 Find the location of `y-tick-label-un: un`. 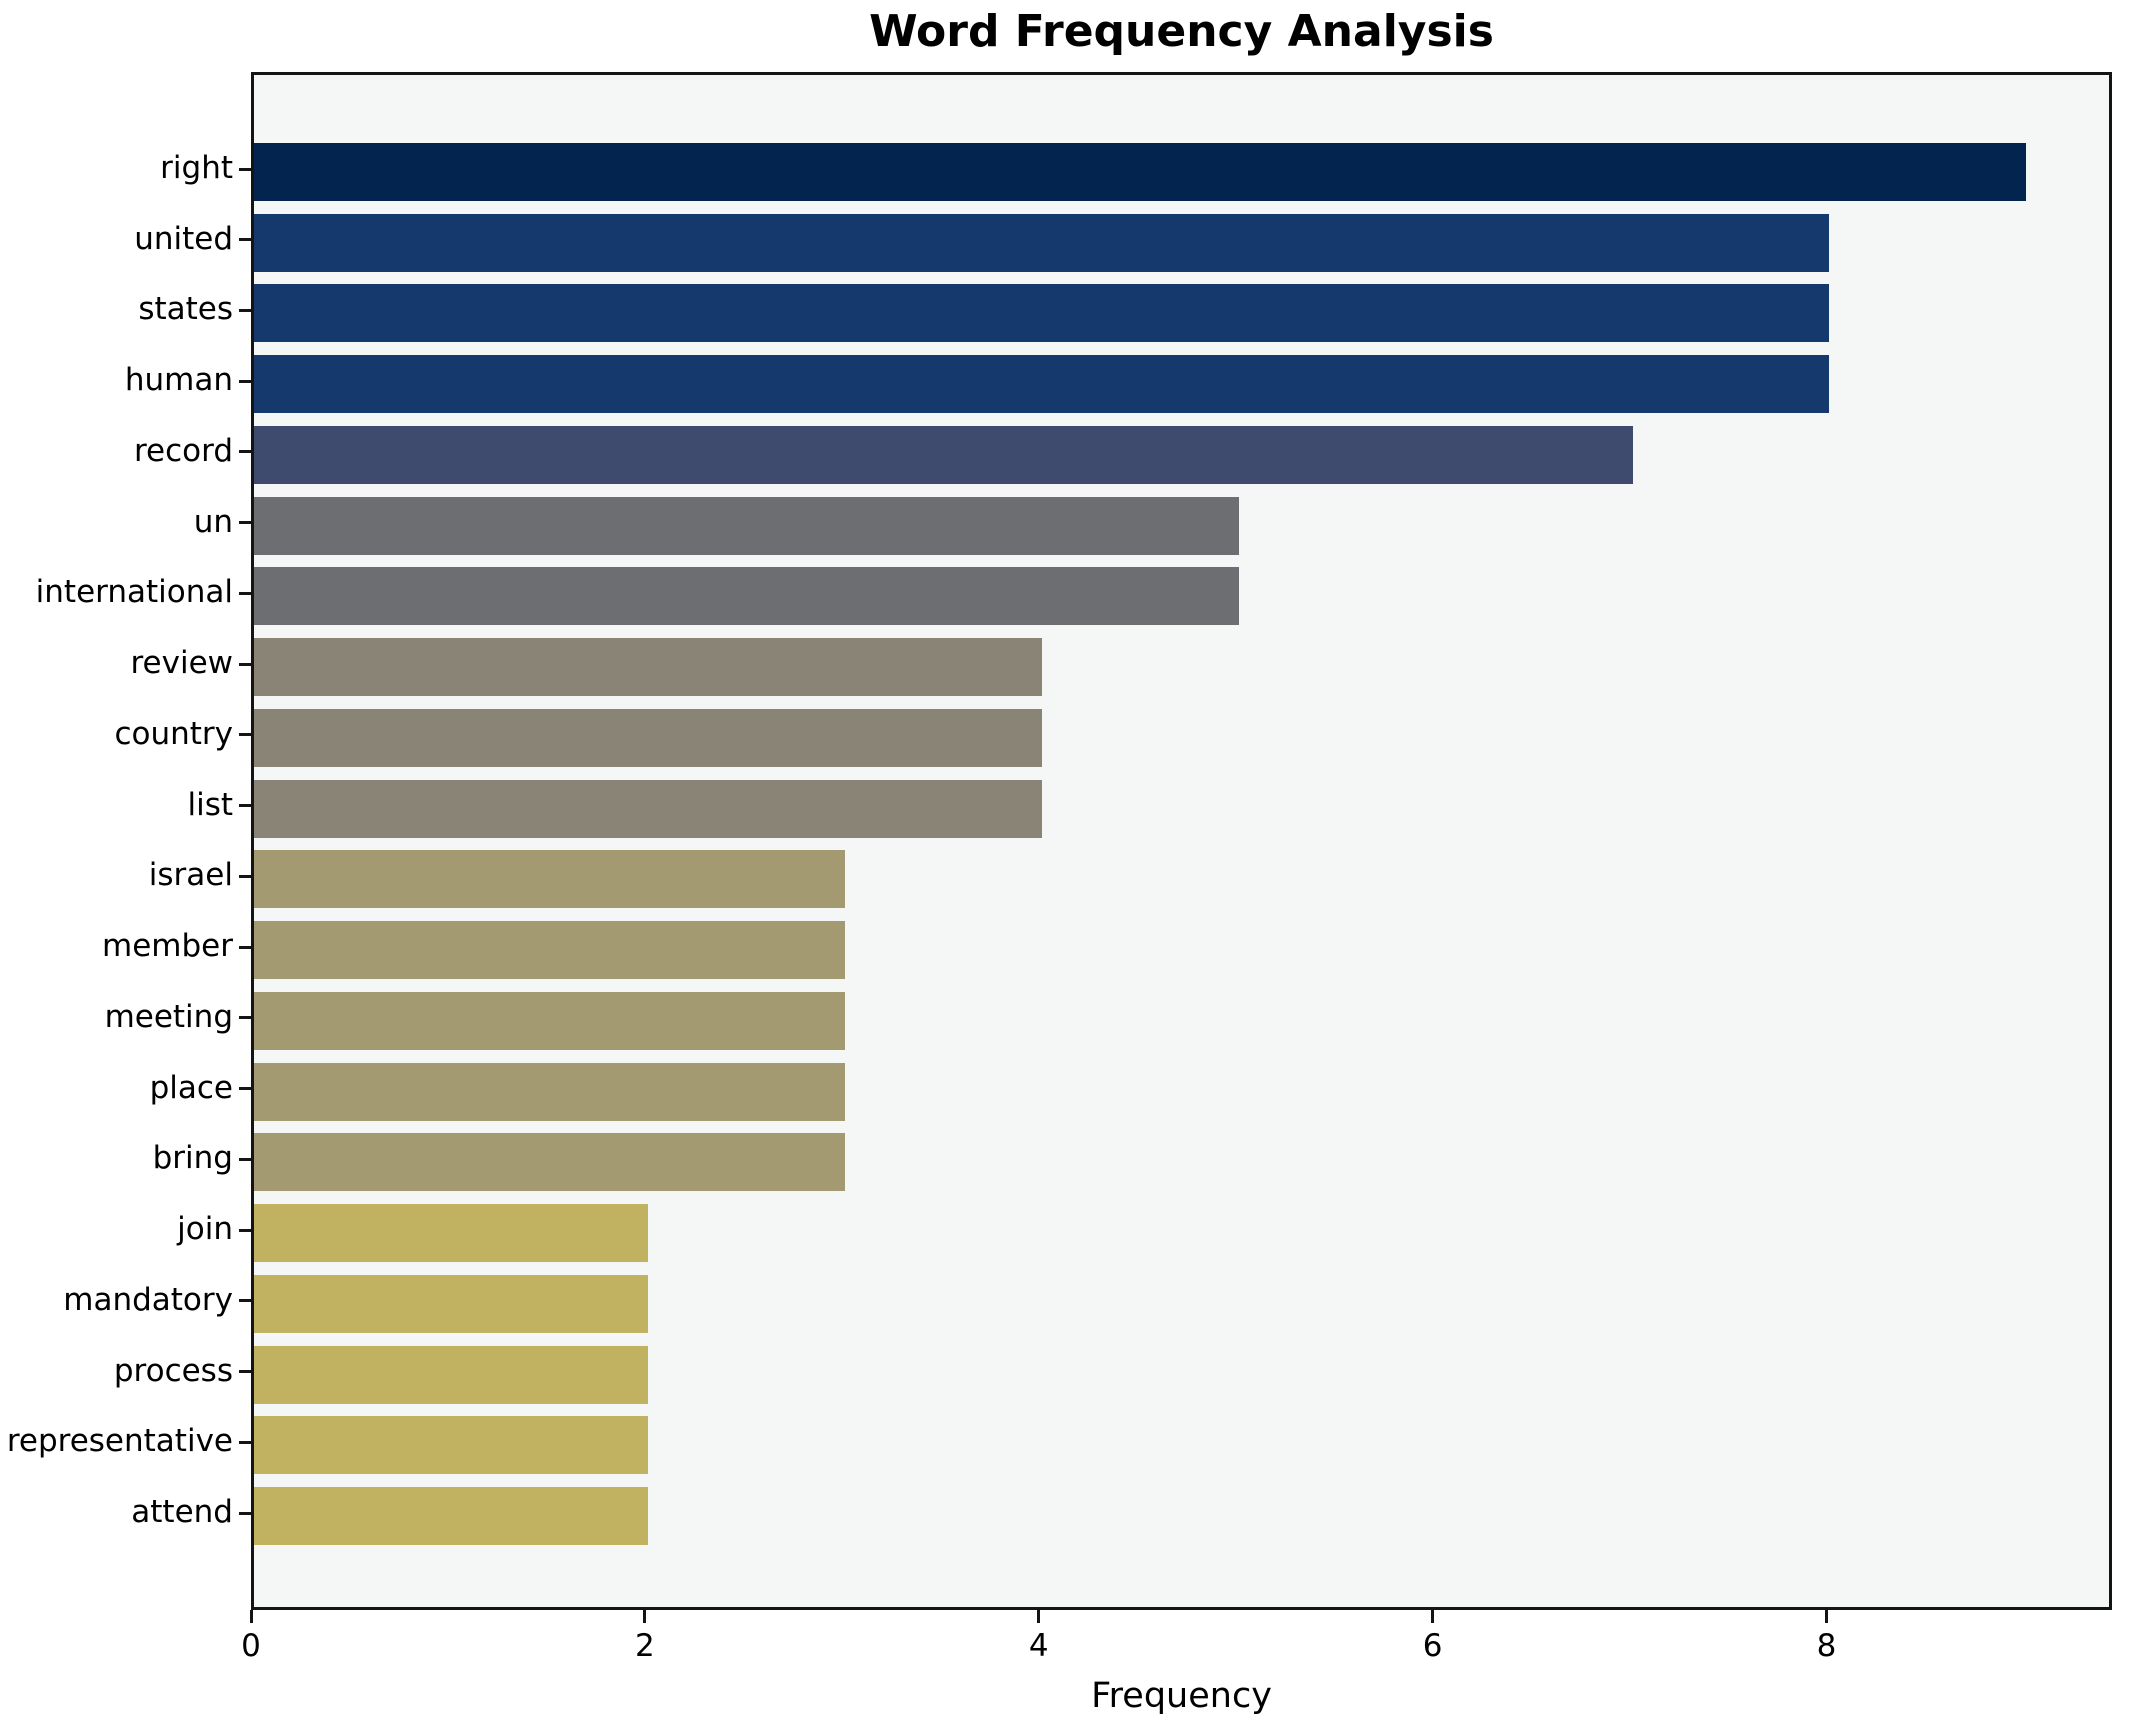

y-tick-label-un: un is located at coordinates (213, 521).